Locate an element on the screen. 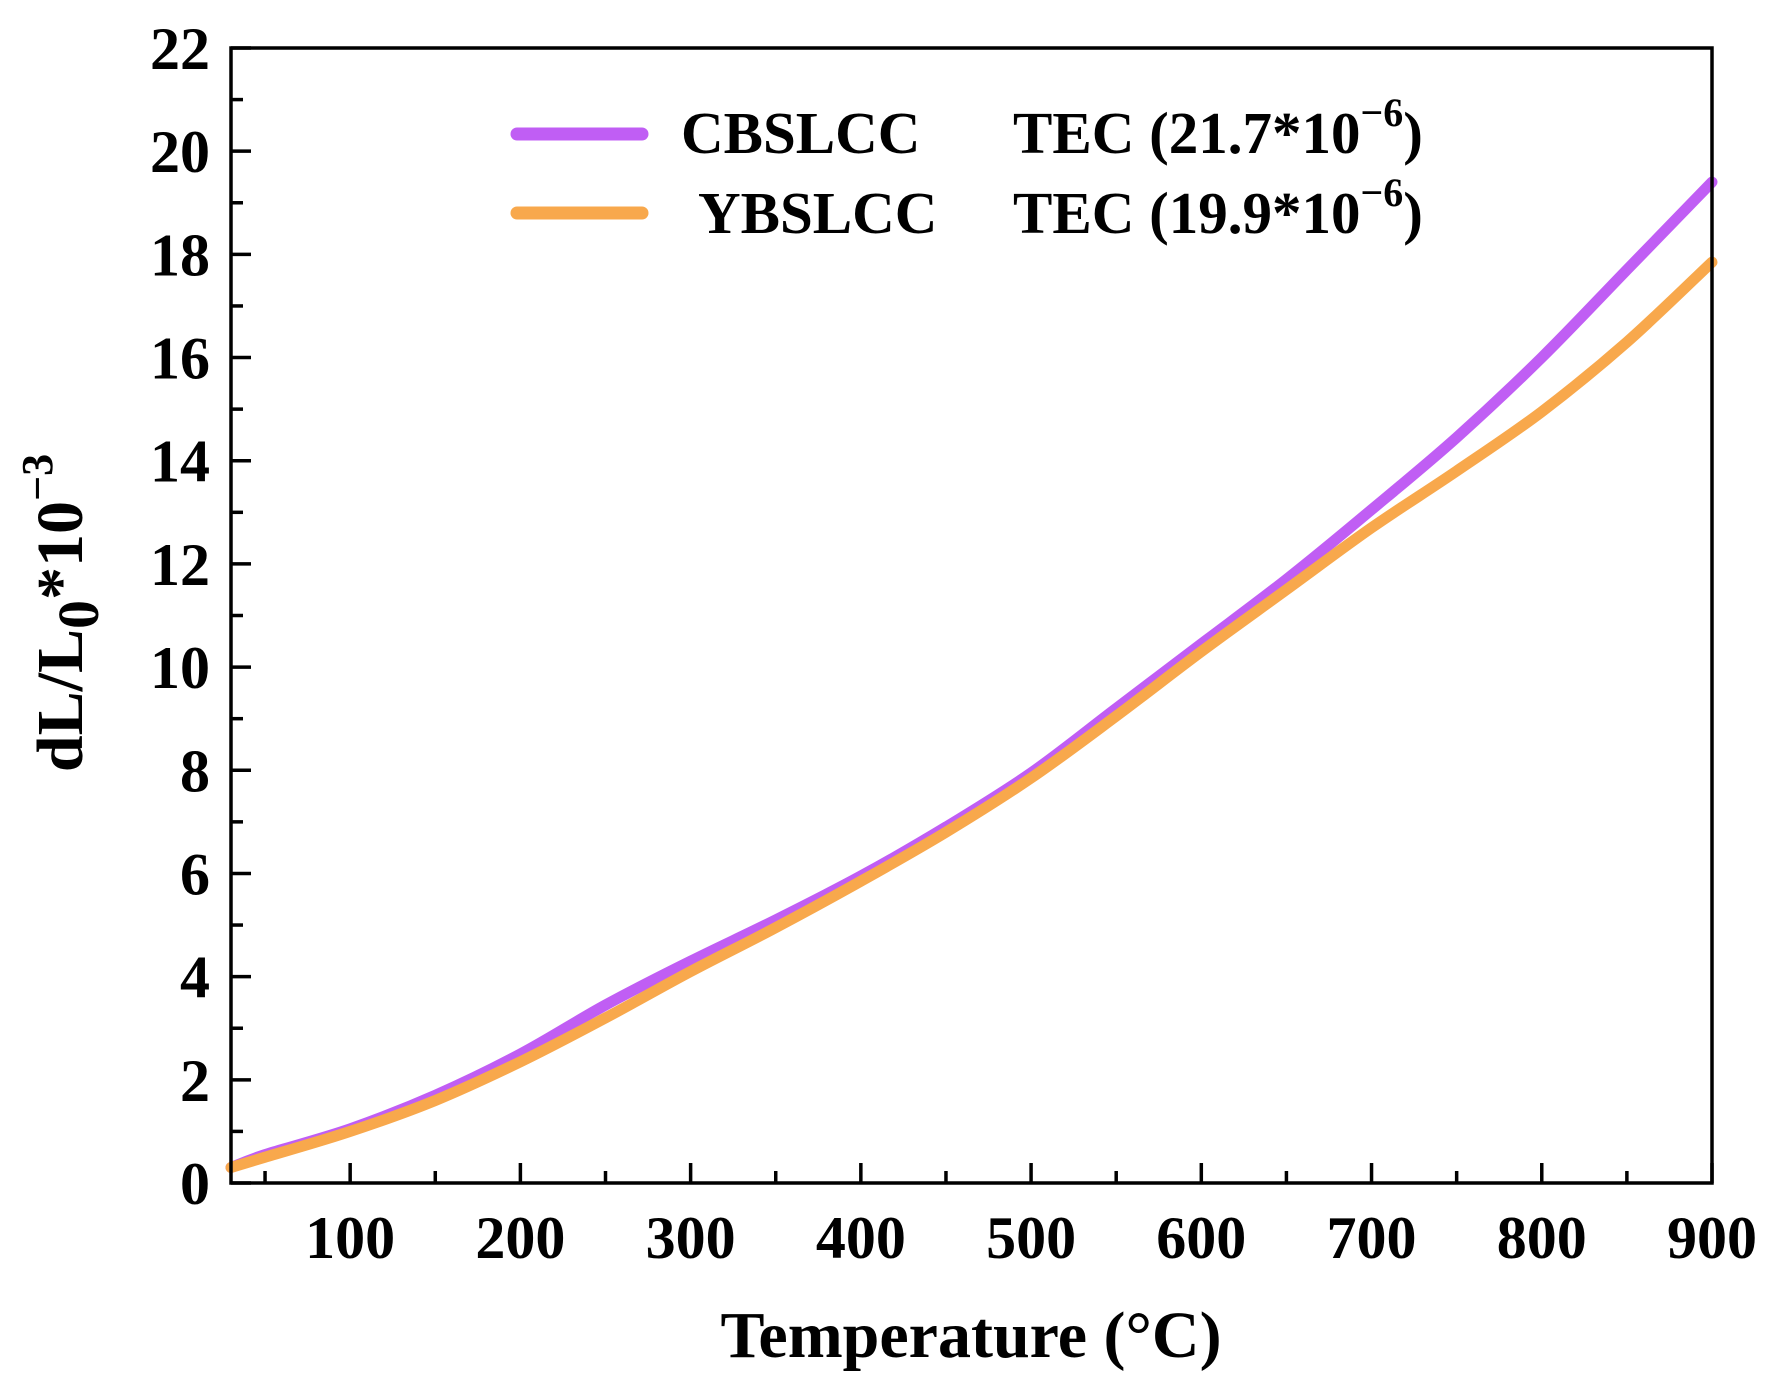 This screenshot has width=1776, height=1387. x-tick-label: 400 is located at coordinates (861, 1238).